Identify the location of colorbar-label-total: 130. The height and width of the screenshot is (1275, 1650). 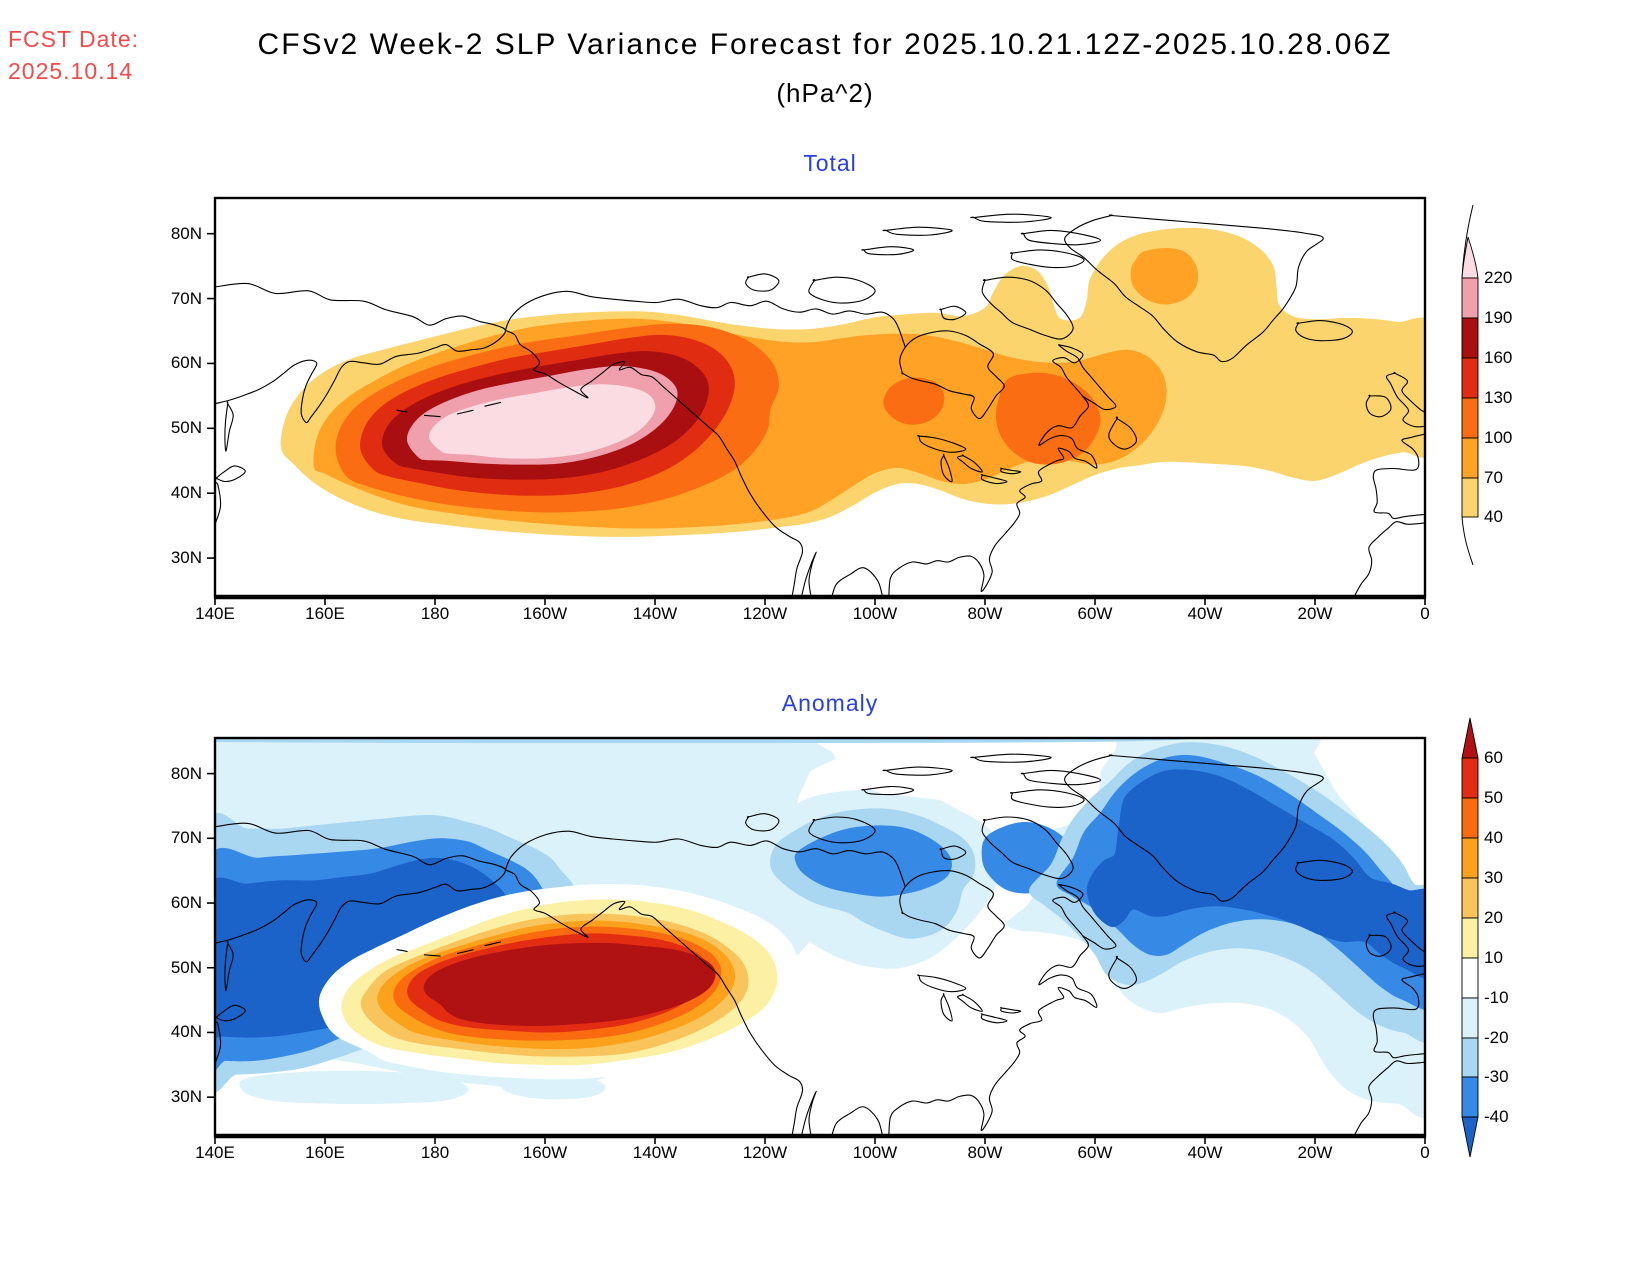
(1498, 397).